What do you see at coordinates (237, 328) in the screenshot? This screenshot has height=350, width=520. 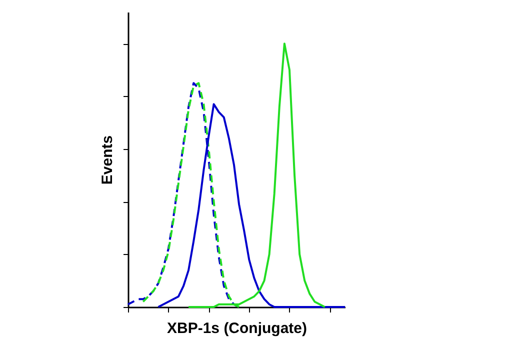 I see `x-axis-title: XBP-1s (Conjugate)` at bounding box center [237, 328].